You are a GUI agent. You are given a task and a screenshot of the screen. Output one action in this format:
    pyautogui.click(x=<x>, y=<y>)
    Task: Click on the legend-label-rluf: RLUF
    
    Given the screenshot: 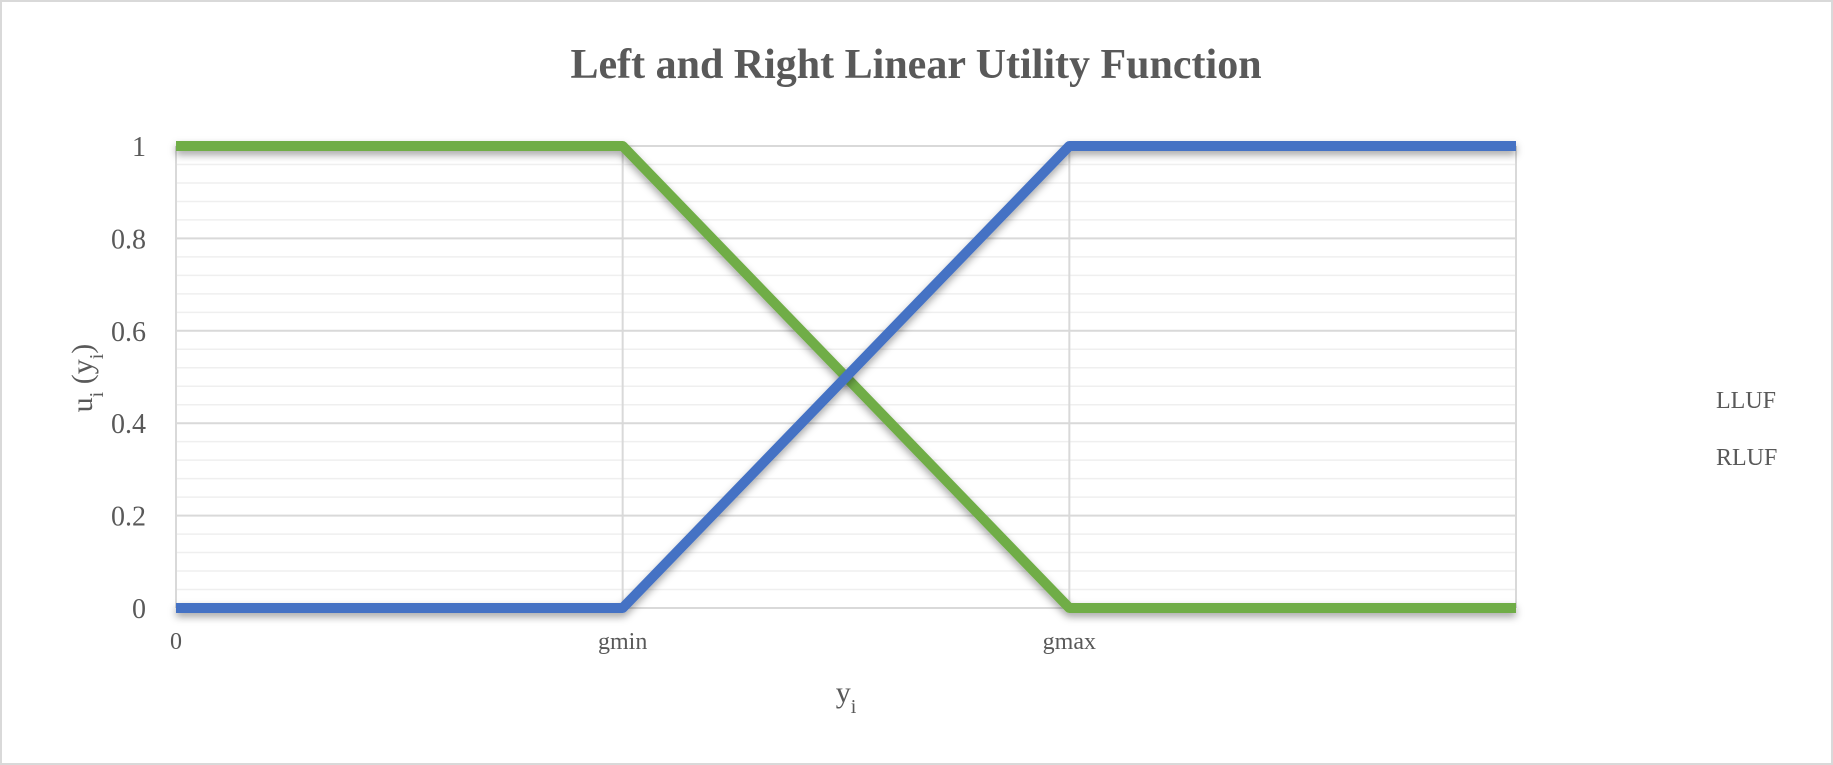 What is the action you would take?
    pyautogui.click(x=1746, y=458)
    